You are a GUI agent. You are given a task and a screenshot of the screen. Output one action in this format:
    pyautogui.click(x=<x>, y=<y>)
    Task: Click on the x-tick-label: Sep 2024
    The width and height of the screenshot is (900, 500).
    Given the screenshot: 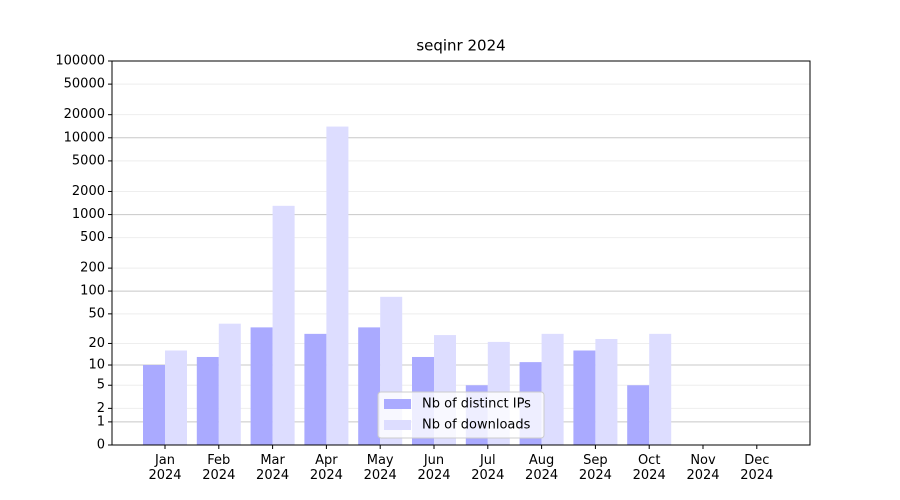 What is the action you would take?
    pyautogui.click(x=595, y=468)
    